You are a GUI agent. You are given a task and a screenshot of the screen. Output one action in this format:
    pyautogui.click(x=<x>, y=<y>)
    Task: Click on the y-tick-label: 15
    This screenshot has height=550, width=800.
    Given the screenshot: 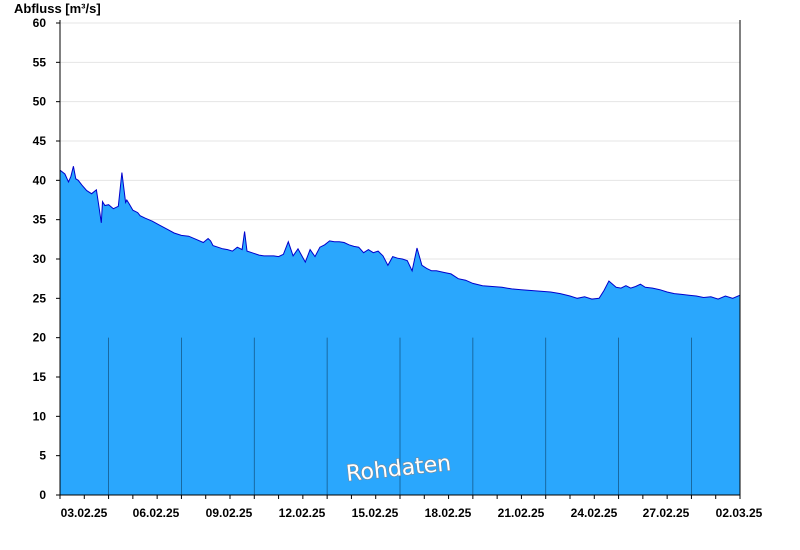 What is the action you would take?
    pyautogui.click(x=40, y=377)
    